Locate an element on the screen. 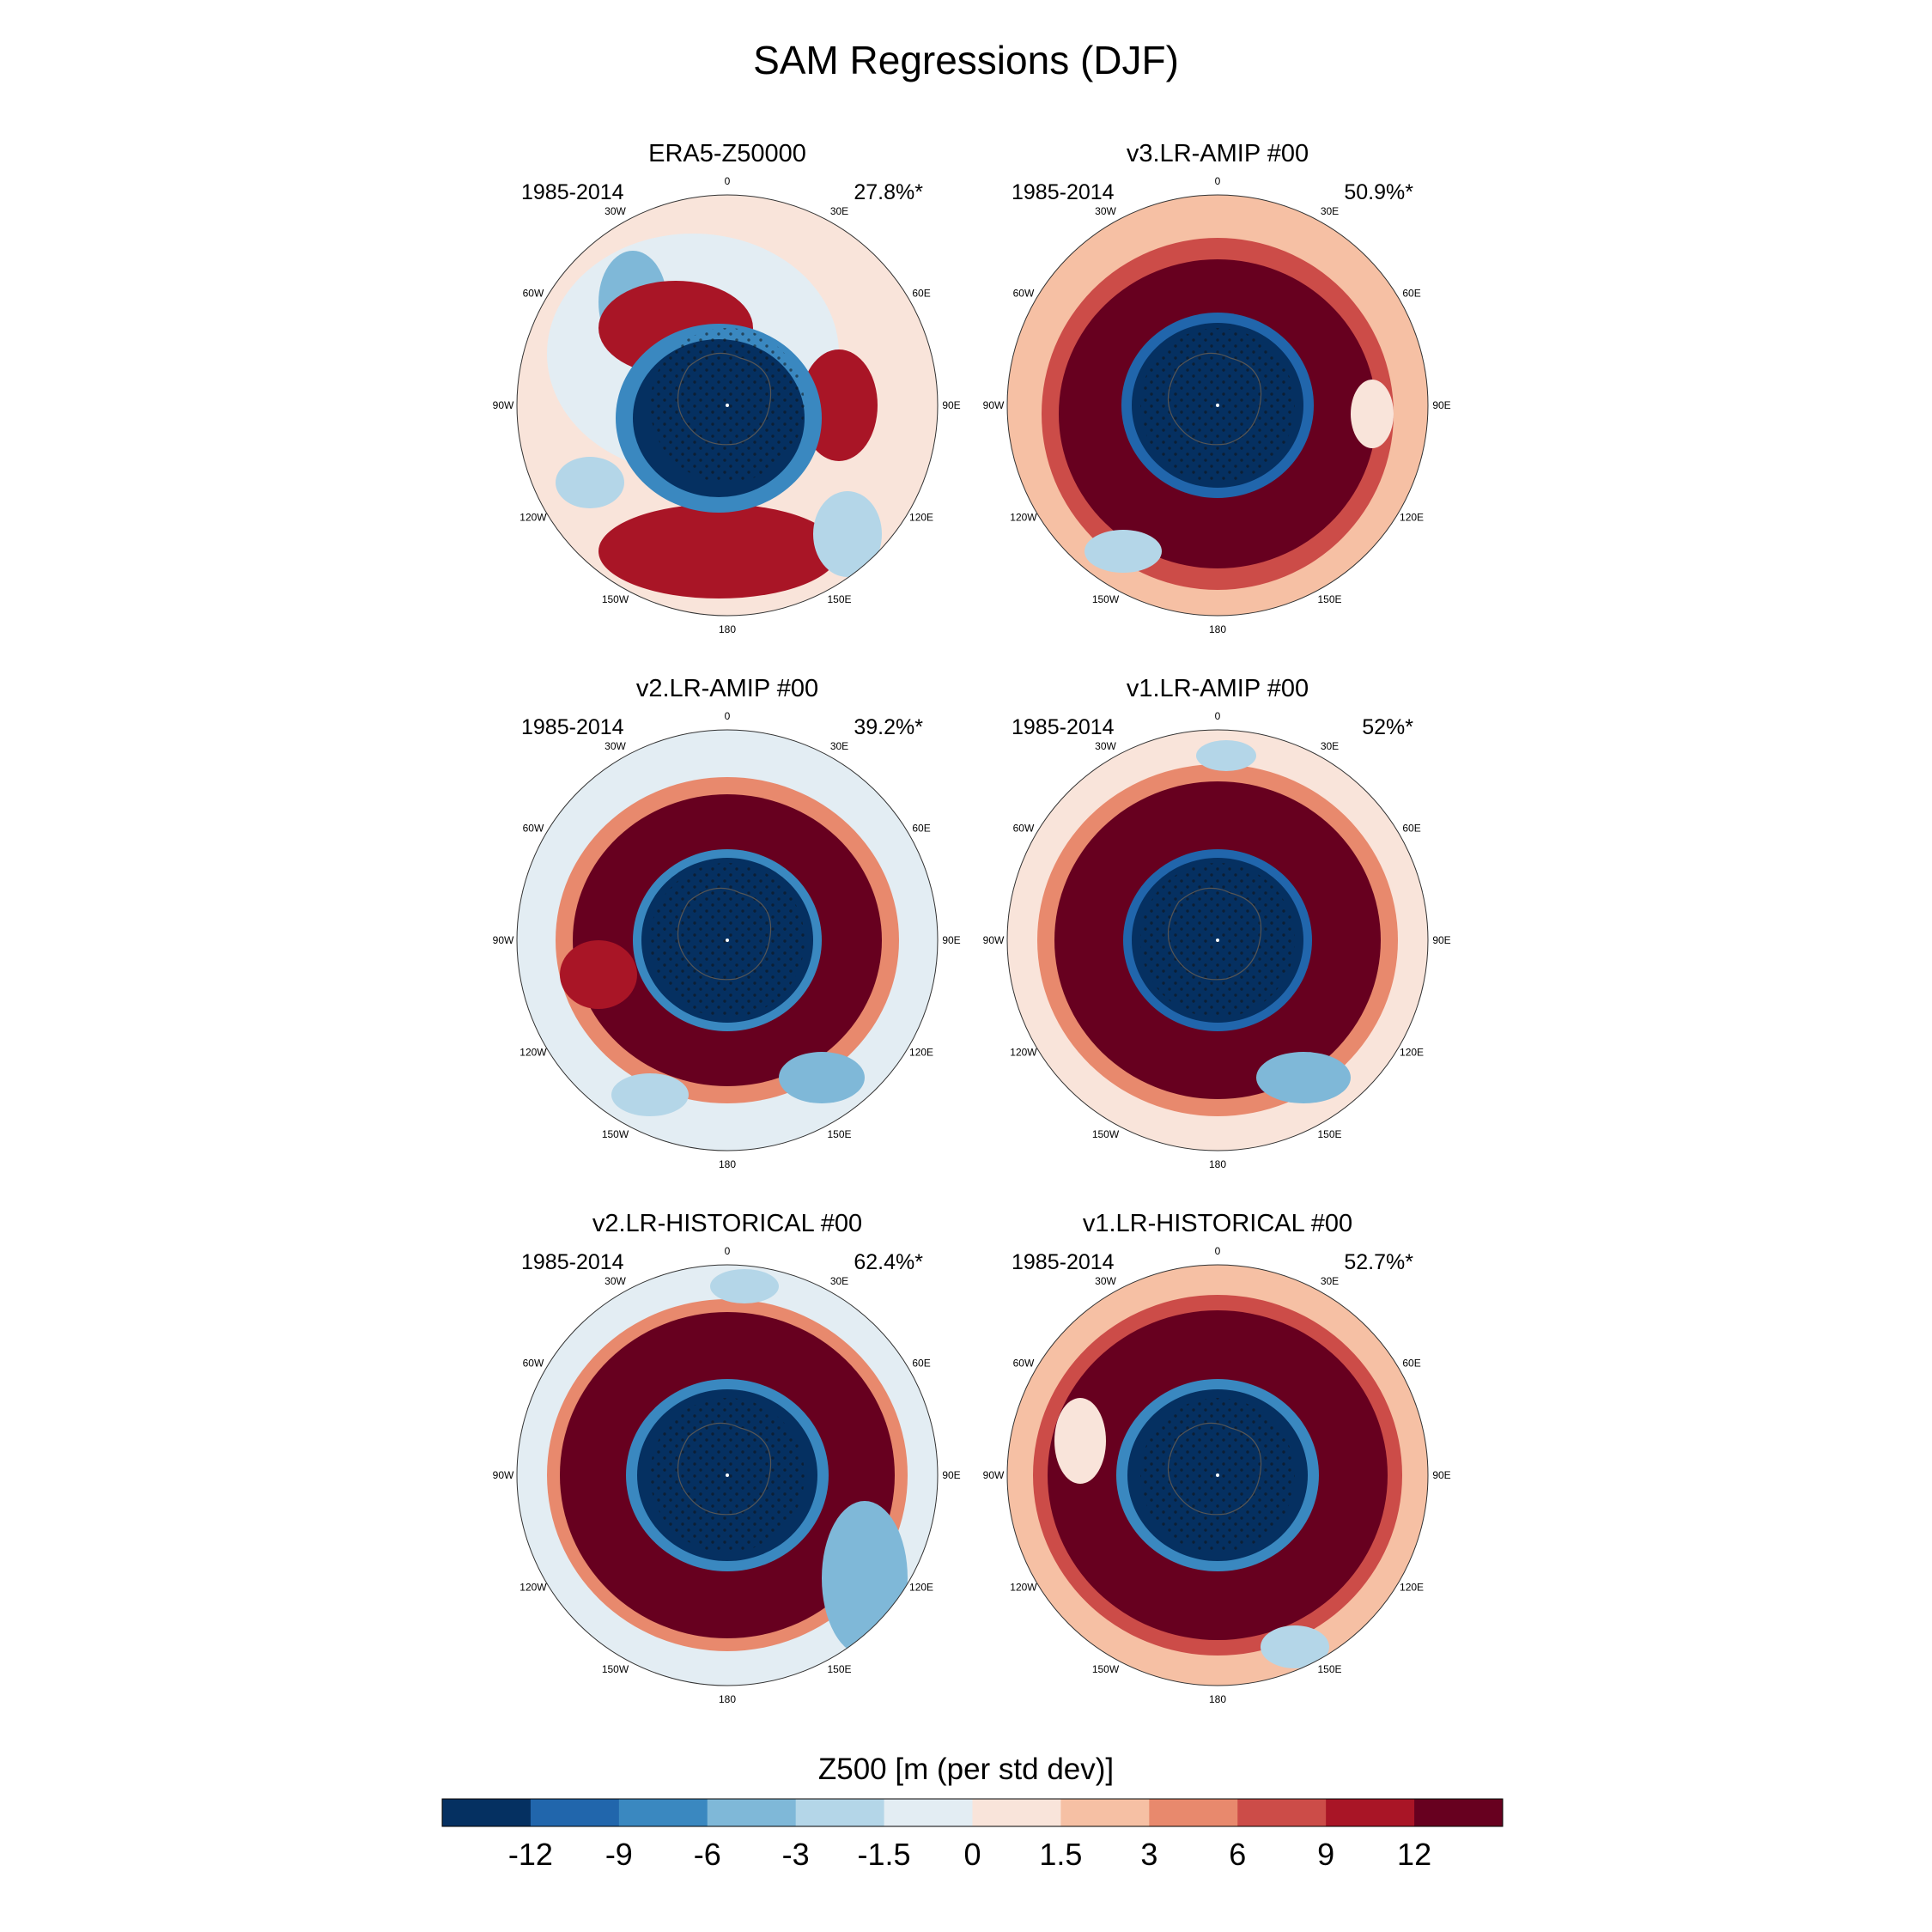  panel-period: 1985-2014 is located at coordinates (1063, 192).